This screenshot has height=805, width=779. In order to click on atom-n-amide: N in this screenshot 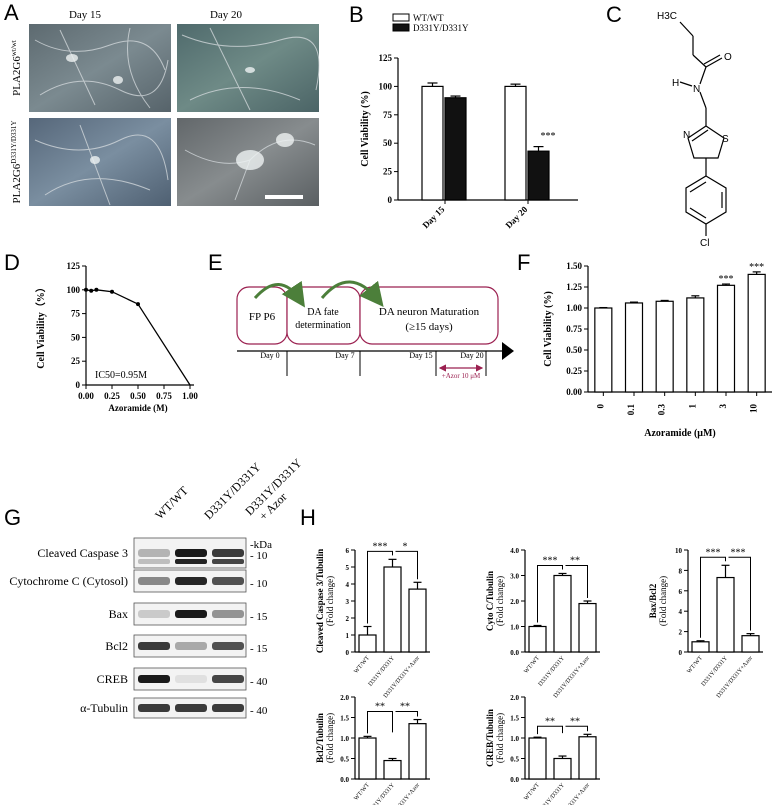, I will do `click(696, 89)`.